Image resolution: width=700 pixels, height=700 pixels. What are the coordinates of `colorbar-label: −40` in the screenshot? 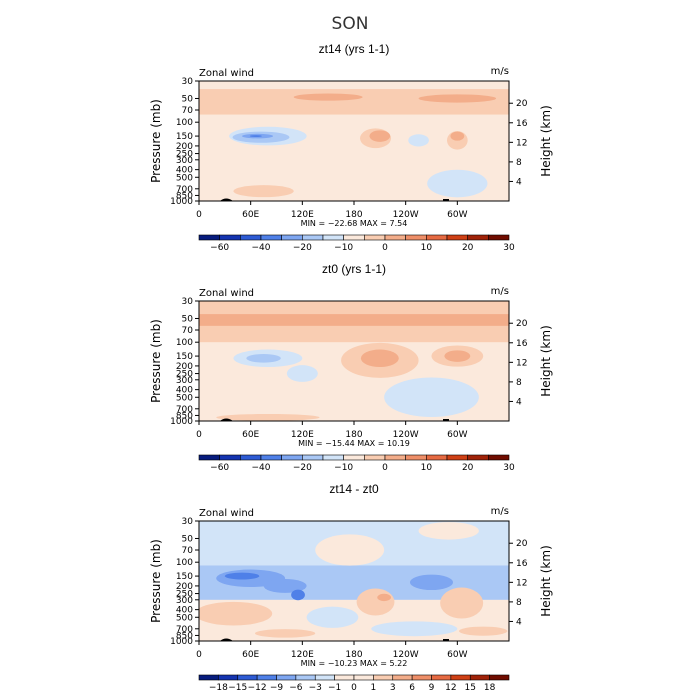 It's located at (261, 248).